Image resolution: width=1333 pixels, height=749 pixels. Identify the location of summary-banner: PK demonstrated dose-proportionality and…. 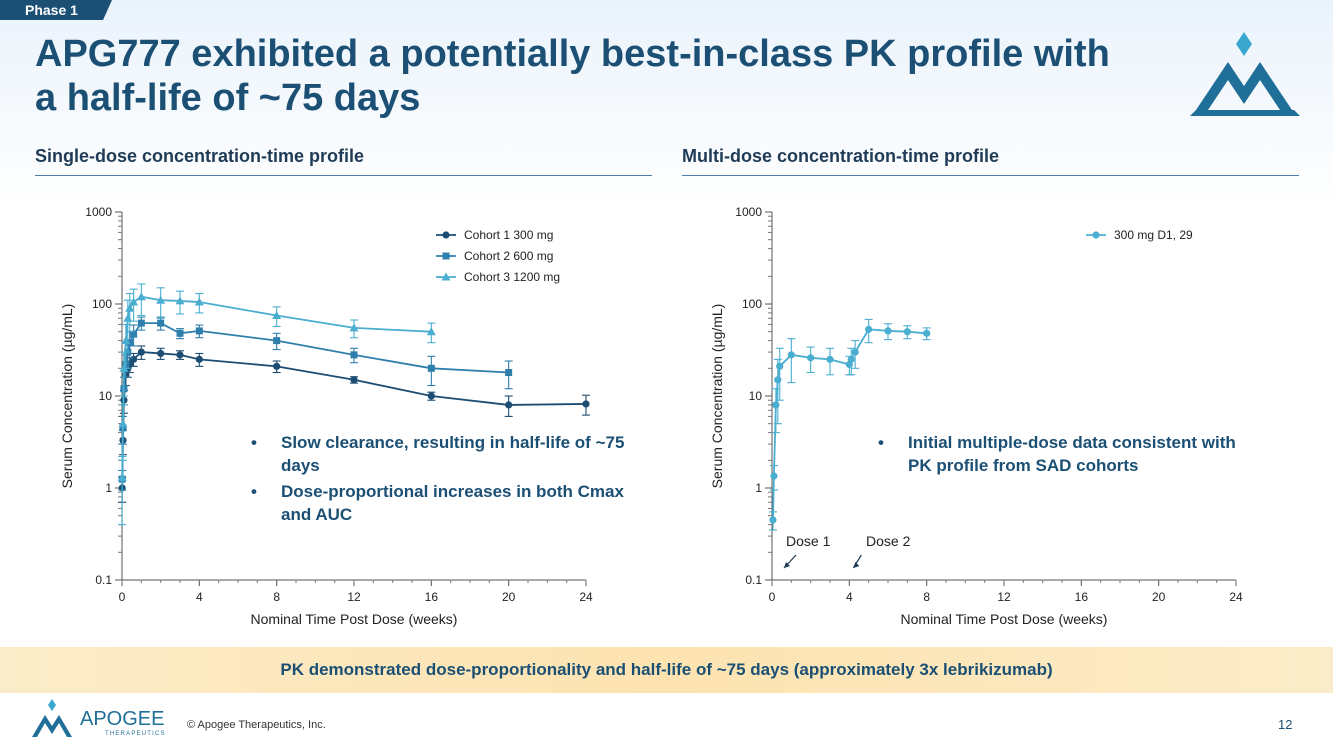
(666, 670).